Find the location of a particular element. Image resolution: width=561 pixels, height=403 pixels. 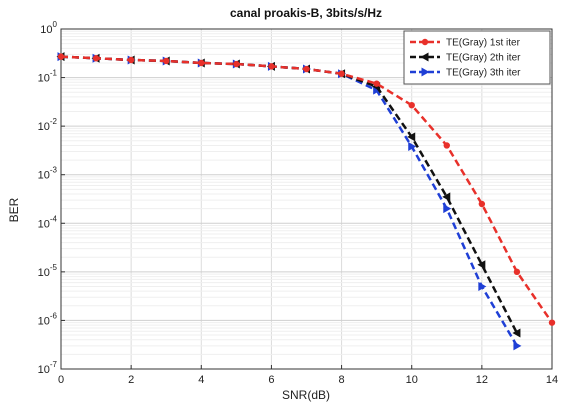

legend-entry: TE(Gray) 2th iter is located at coordinates (465, 58).